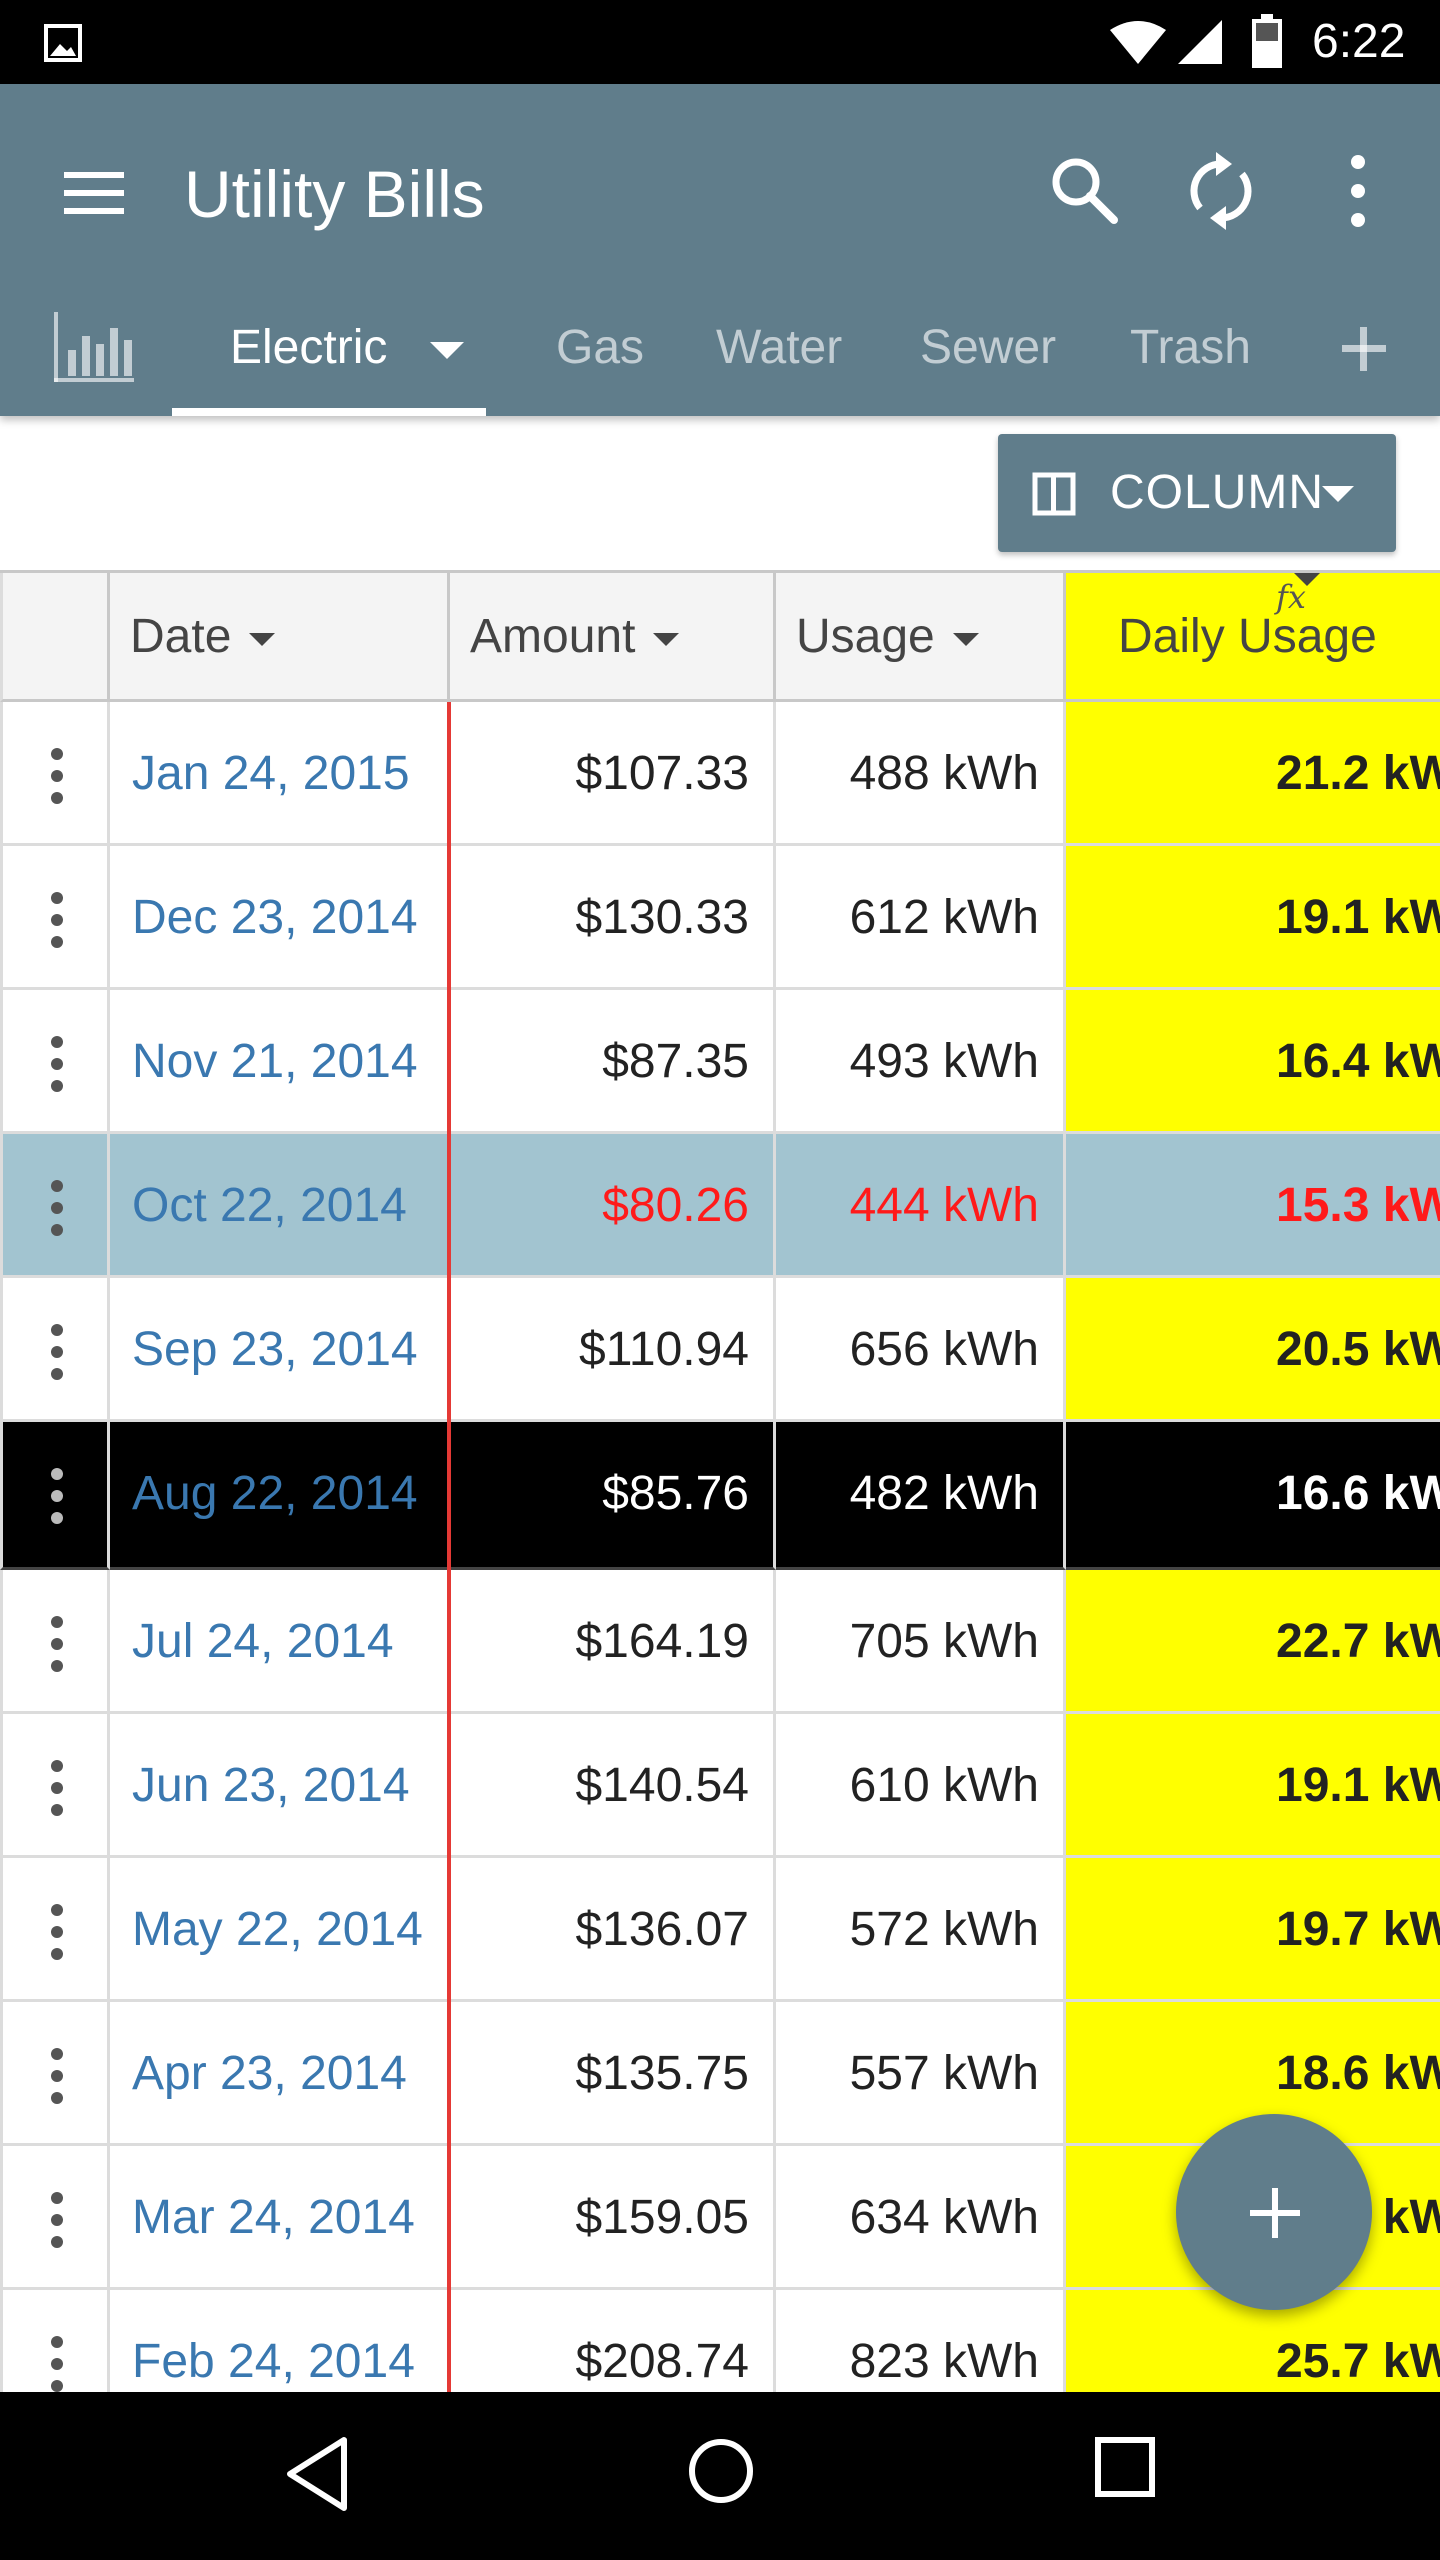  Describe the element at coordinates (280, 1062) in the screenshot. I see `date-cell: Nov 21, 2014` at that location.